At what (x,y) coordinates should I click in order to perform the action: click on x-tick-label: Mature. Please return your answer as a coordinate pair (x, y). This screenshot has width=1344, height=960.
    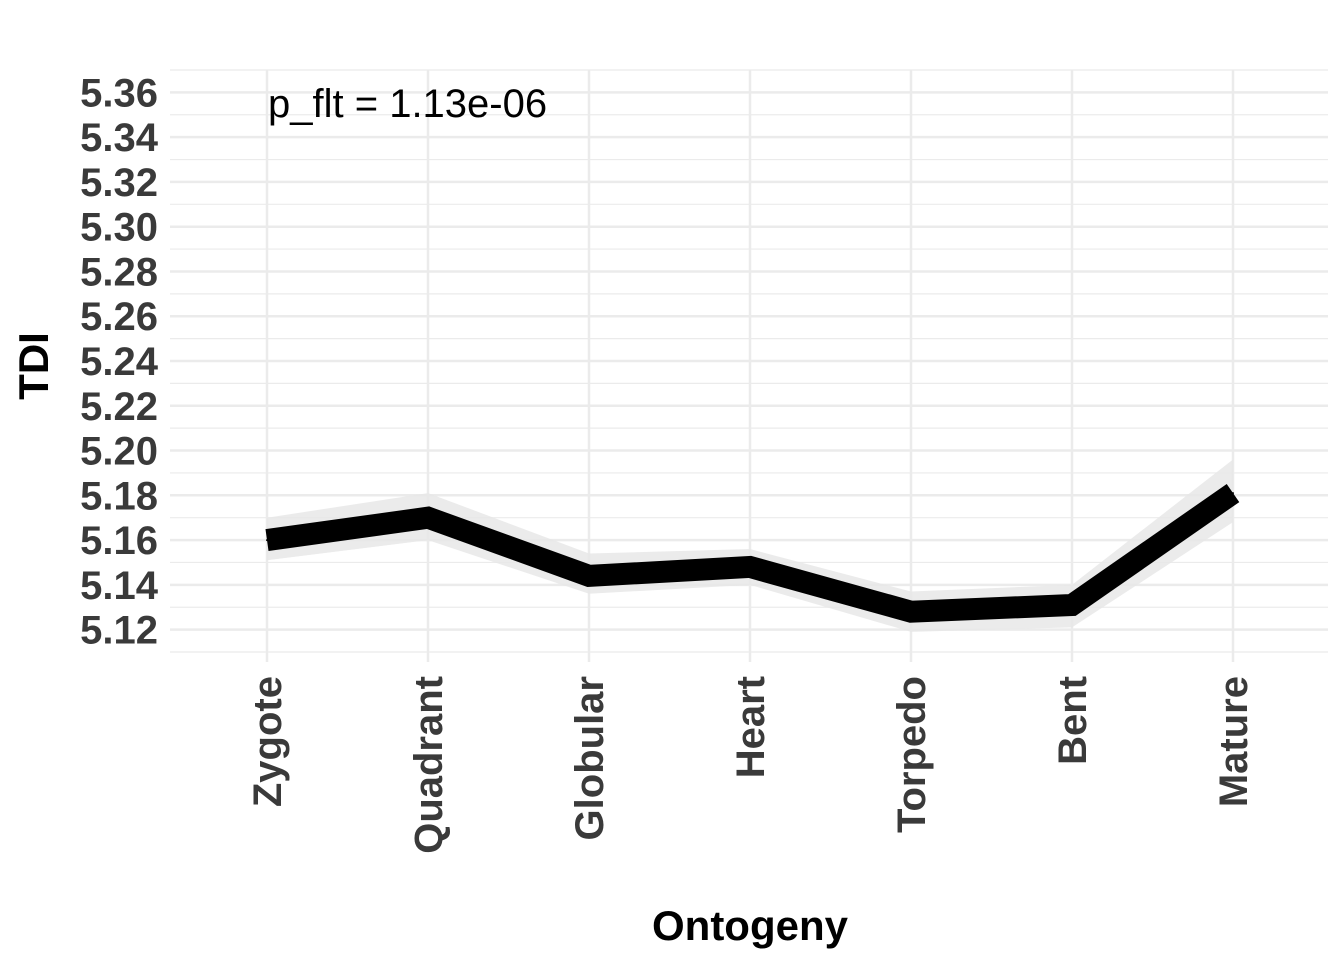
    Looking at the image, I should click on (1234, 741).